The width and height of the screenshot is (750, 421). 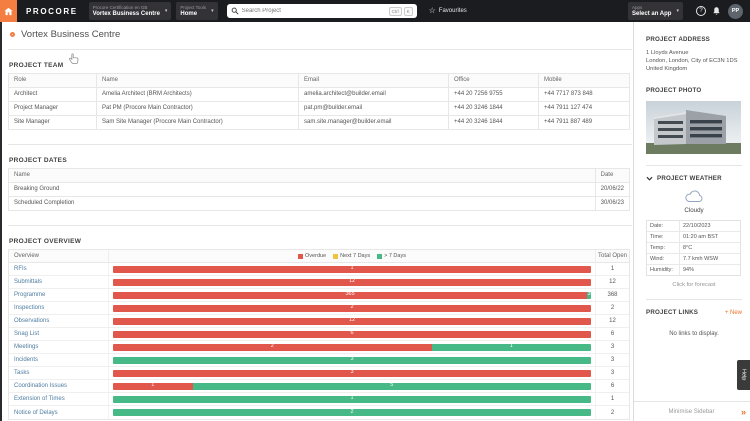 What do you see at coordinates (52, 108) in the screenshot?
I see `team-role-cell: Project Manager` at bounding box center [52, 108].